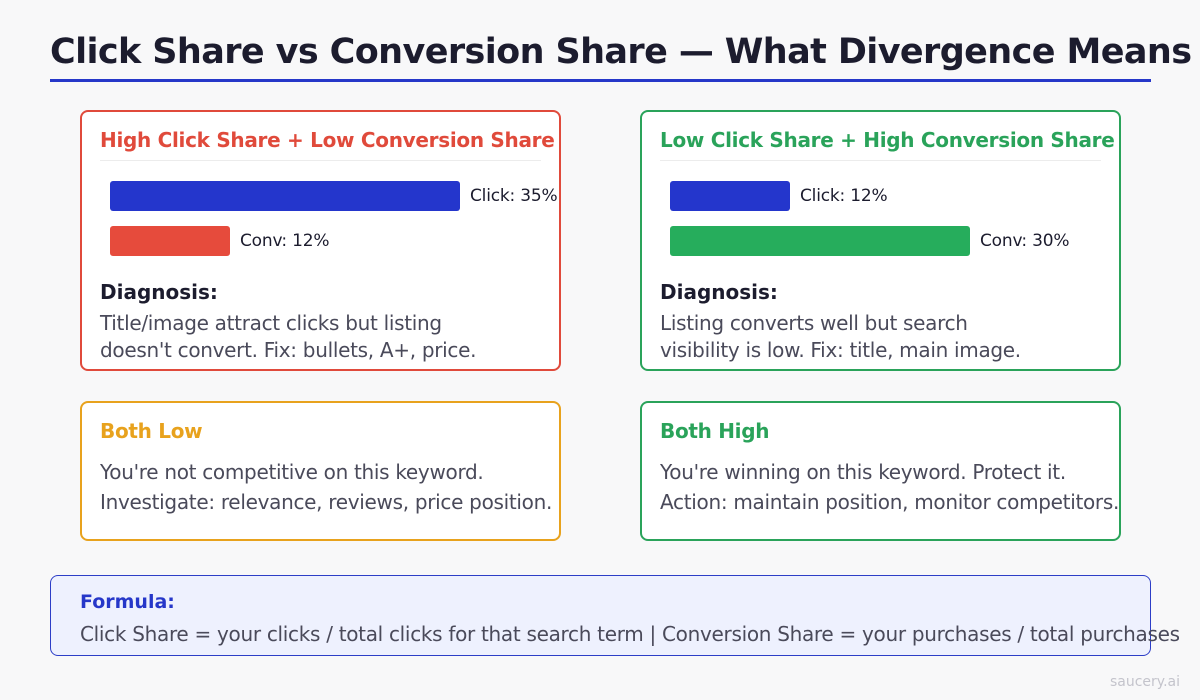 The height and width of the screenshot is (700, 1200). I want to click on card-heading: Both High, so click(715, 431).